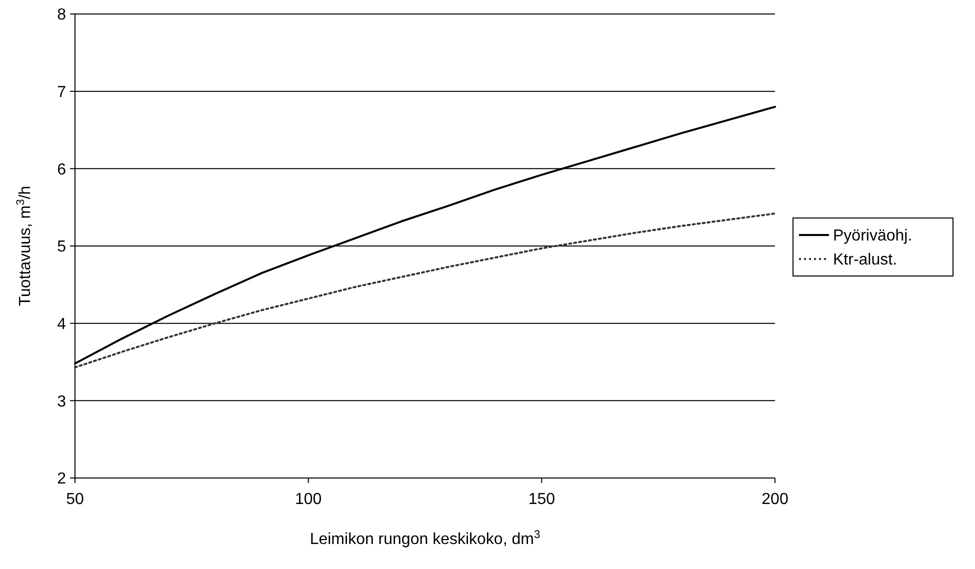 The width and height of the screenshot is (975, 569). Describe the element at coordinates (75, 499) in the screenshot. I see `x-tick-label: 50` at that location.